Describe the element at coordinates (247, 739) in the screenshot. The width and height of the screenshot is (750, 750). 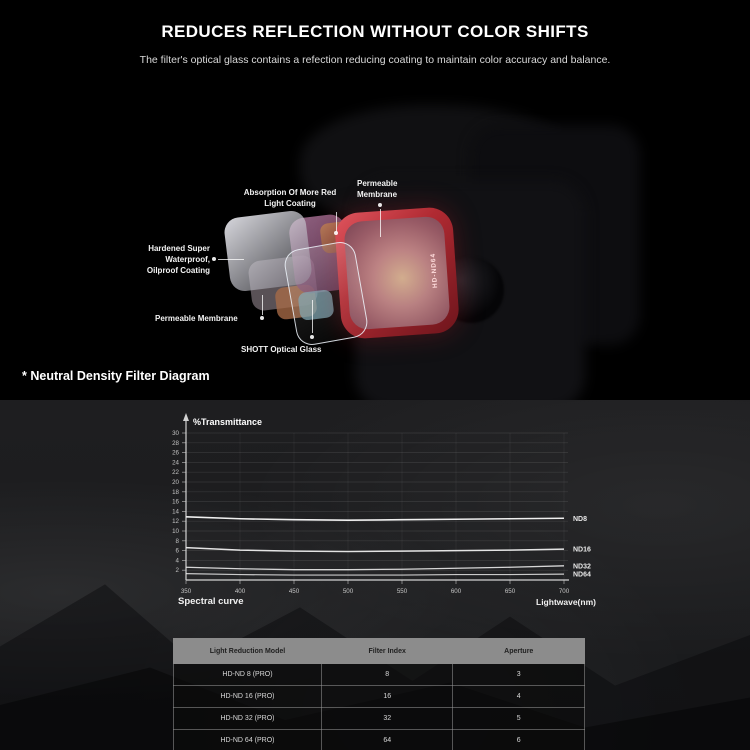
I see `table-cell: HD-ND 64 (PRO)` at that location.